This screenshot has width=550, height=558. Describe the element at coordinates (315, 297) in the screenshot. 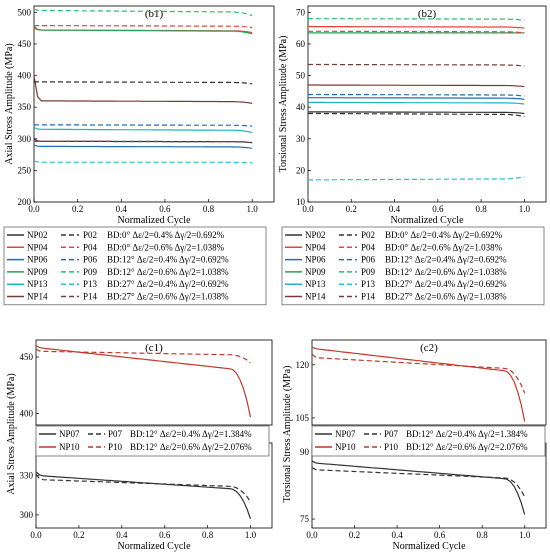

I see `legend-label-np14: NP14` at that location.